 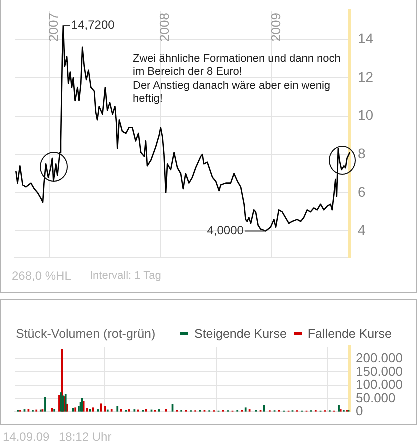 What do you see at coordinates (376, 398) in the screenshot?
I see `y-tick-label: 50.000` at bounding box center [376, 398].